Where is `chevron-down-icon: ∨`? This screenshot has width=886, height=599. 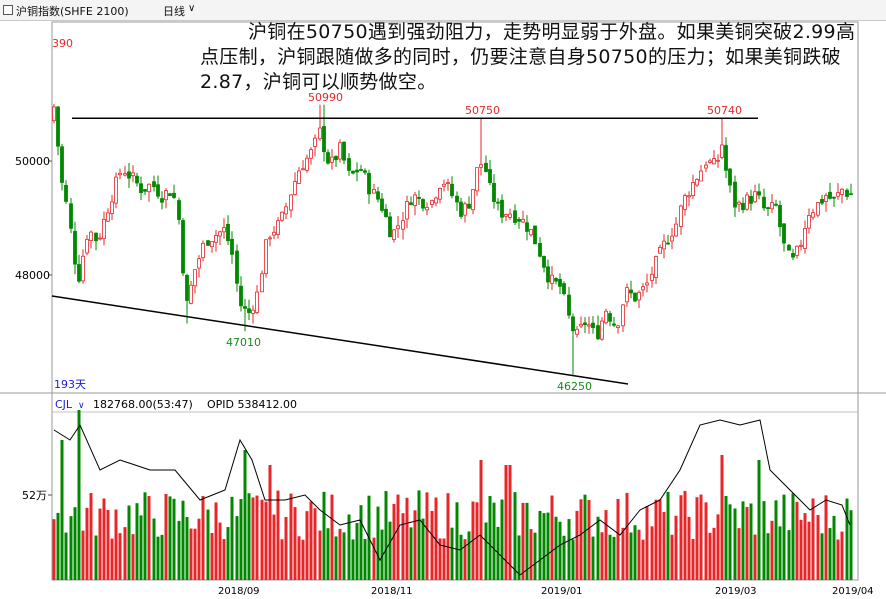 chevron-down-icon: ∨ is located at coordinates (192, 8).